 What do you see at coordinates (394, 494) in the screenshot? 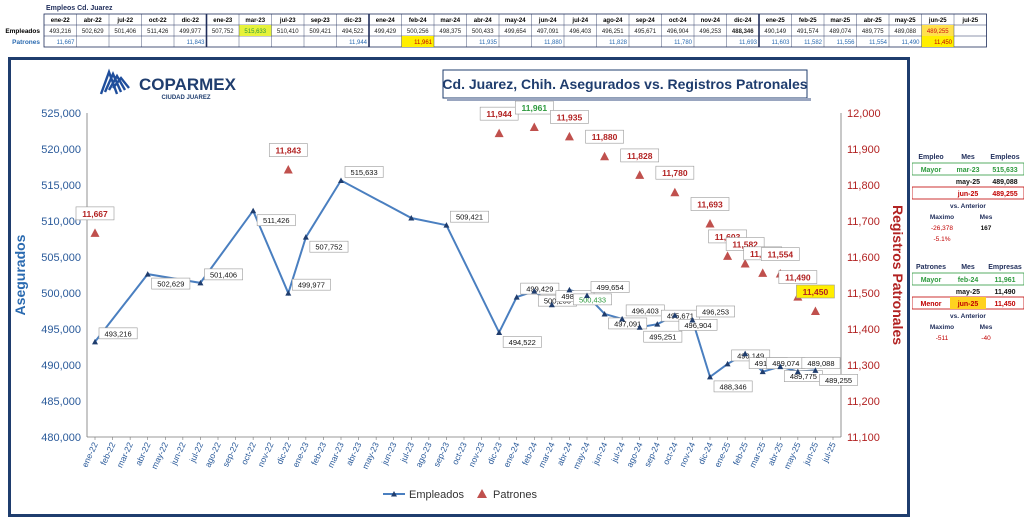
I see `legend-marker-empleados` at bounding box center [394, 494].